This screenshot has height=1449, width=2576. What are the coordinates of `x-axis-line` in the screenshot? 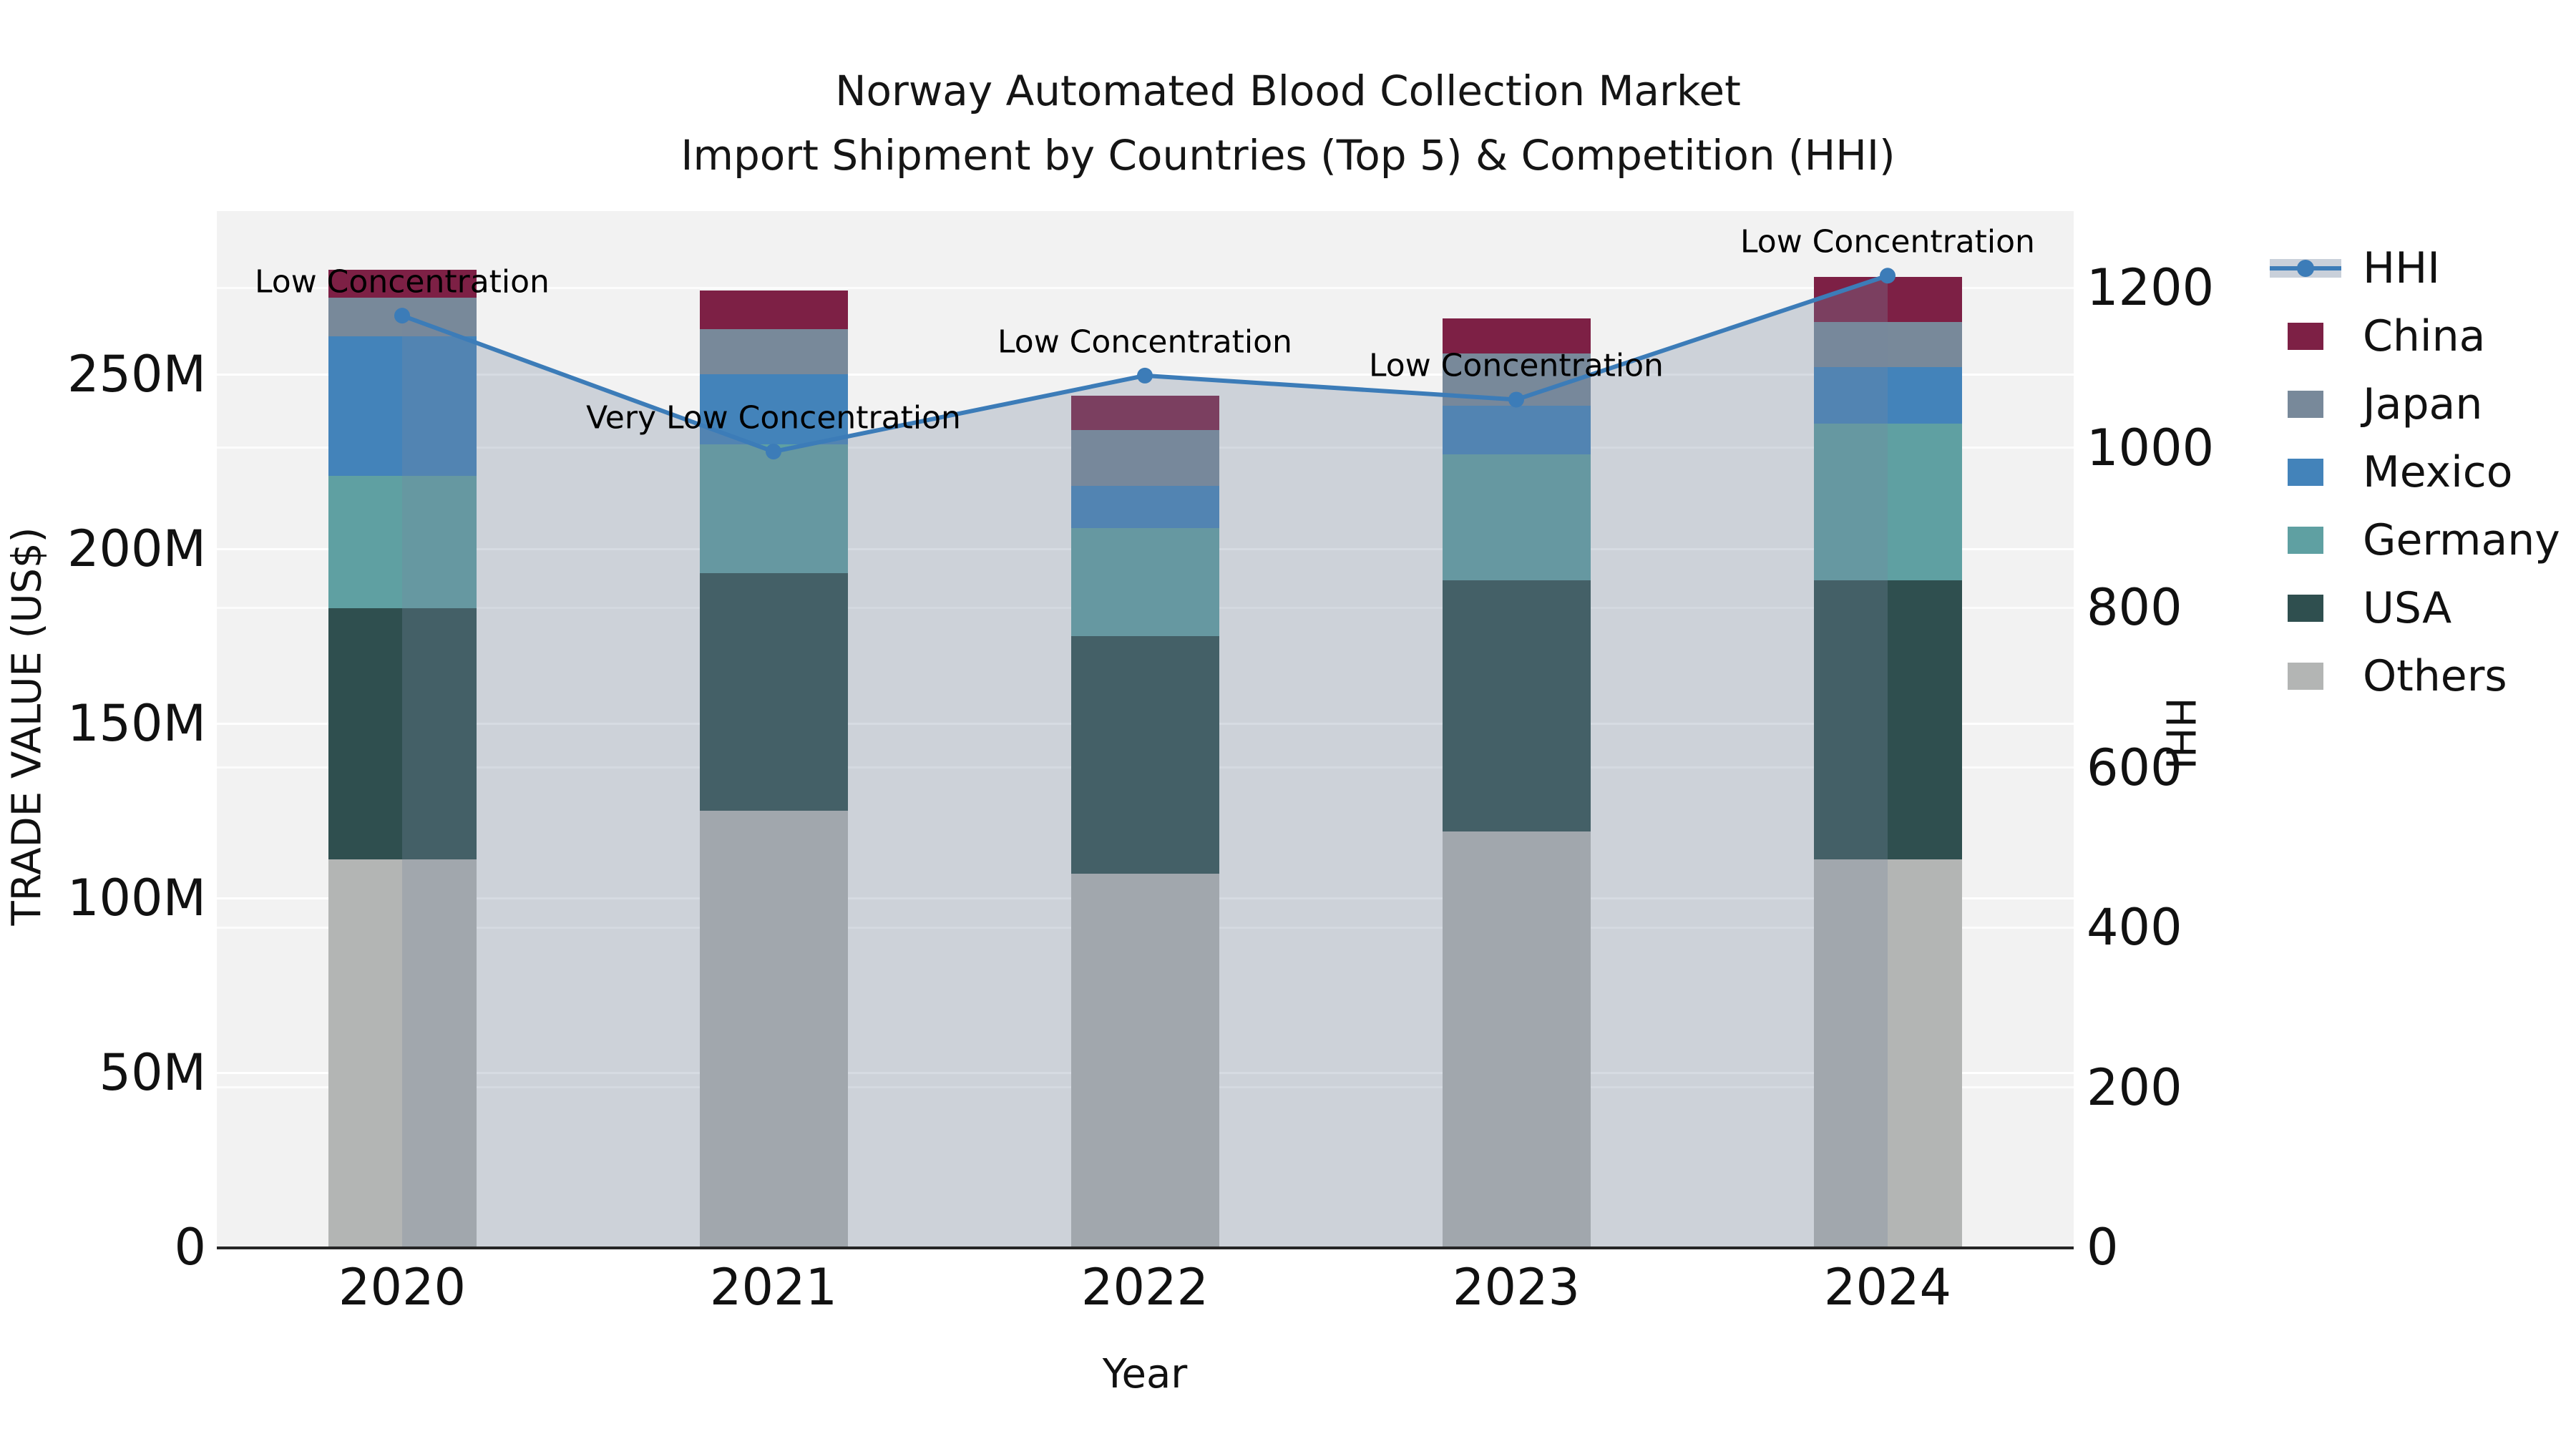 It's located at (1145, 1247).